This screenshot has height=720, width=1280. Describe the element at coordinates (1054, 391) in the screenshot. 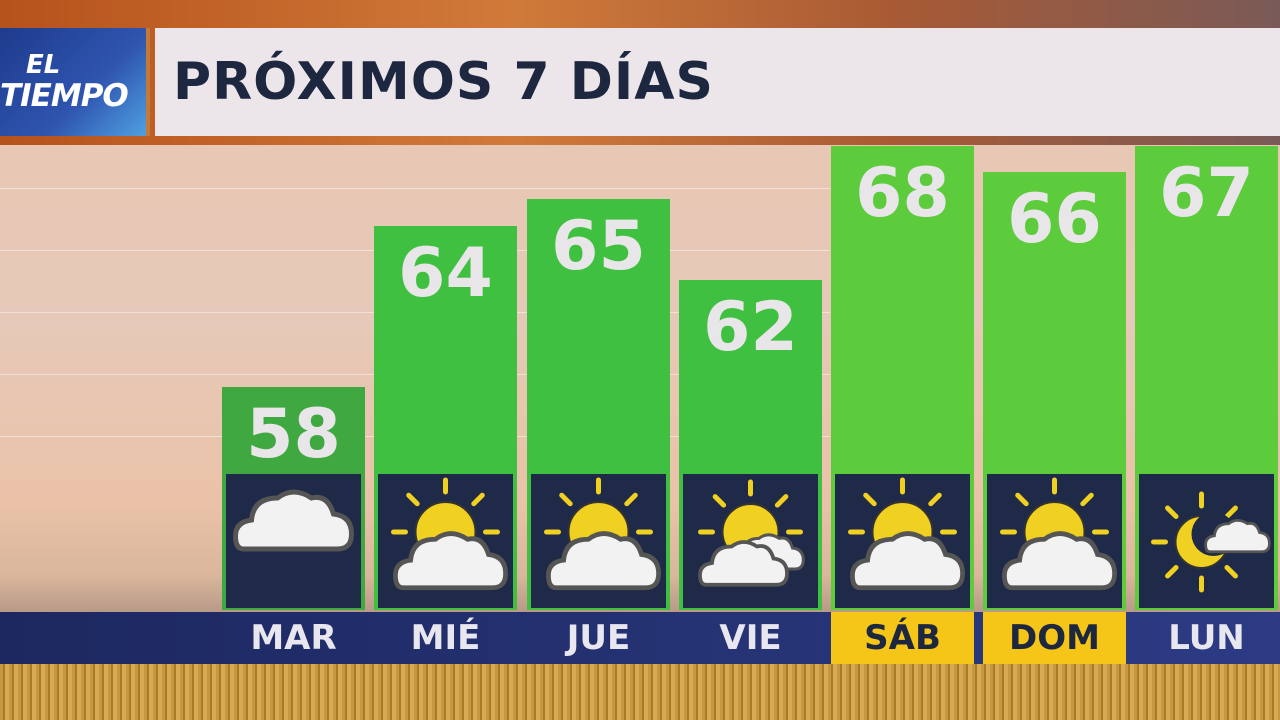

I see `bar-dom: 66` at that location.